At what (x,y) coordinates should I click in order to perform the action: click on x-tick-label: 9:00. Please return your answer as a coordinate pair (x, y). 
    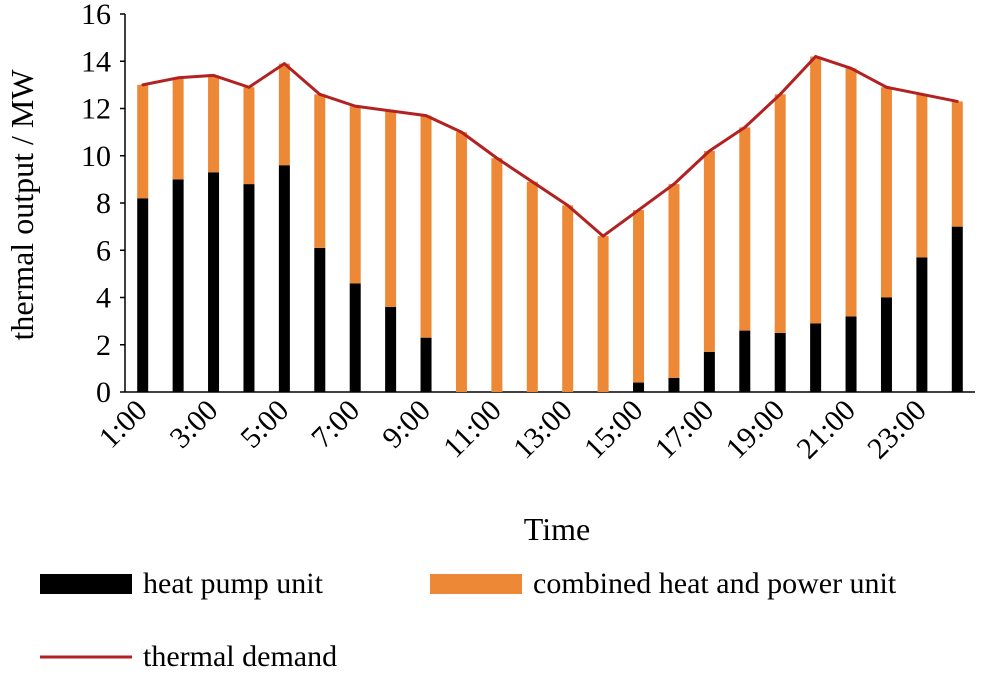
    Looking at the image, I should click on (406, 424).